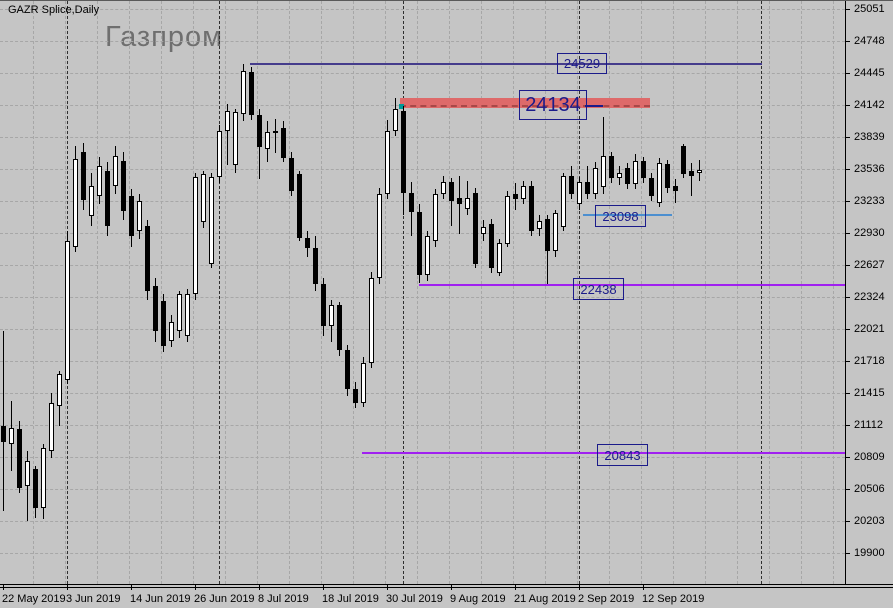 Image resolution: width=893 pixels, height=608 pixels. Describe the element at coordinates (598, 289) in the screenshot. I see `price-level-label: 22438` at that location.